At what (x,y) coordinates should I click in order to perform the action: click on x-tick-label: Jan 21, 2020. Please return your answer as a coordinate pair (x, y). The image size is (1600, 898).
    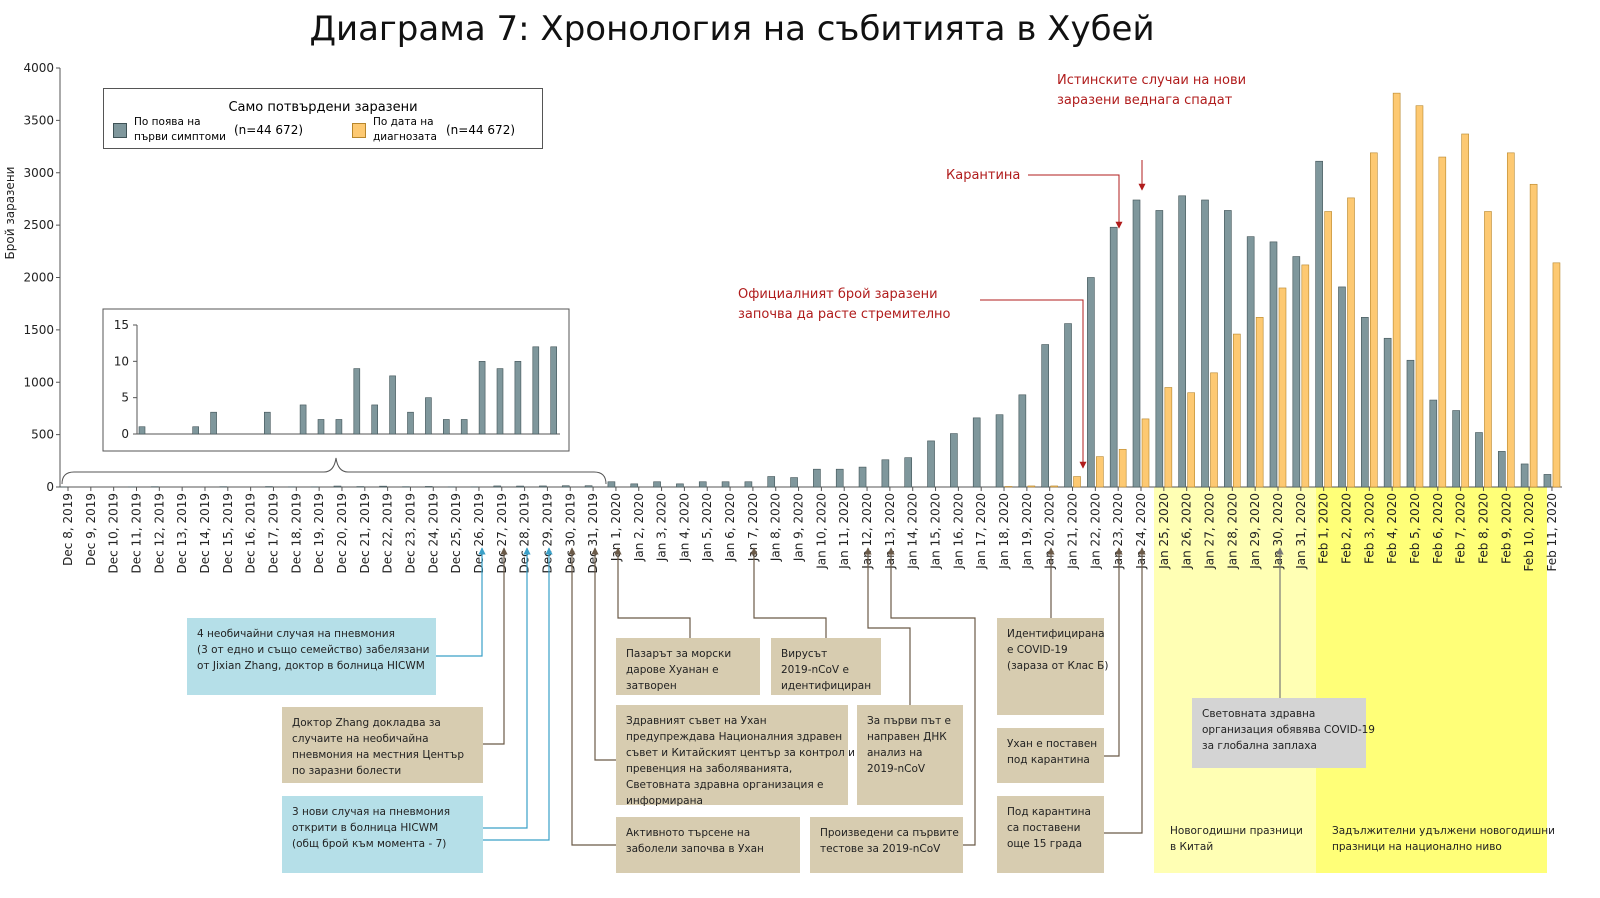
    Looking at the image, I should click on (1073, 531).